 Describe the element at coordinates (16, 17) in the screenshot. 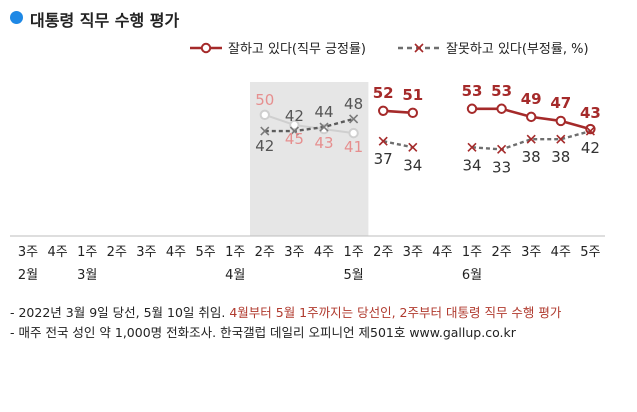

I see `title-bullet-icon` at that location.